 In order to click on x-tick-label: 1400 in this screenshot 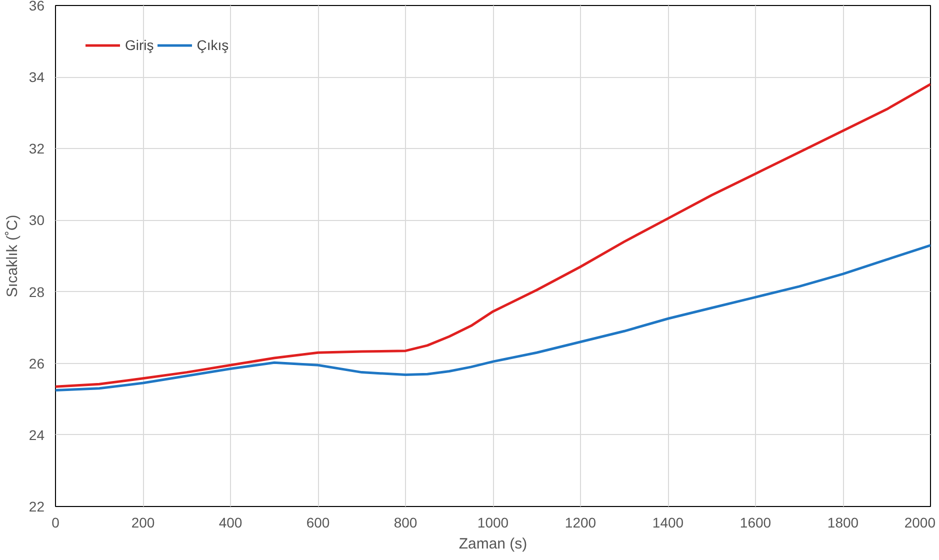, I will do `click(668, 522)`.